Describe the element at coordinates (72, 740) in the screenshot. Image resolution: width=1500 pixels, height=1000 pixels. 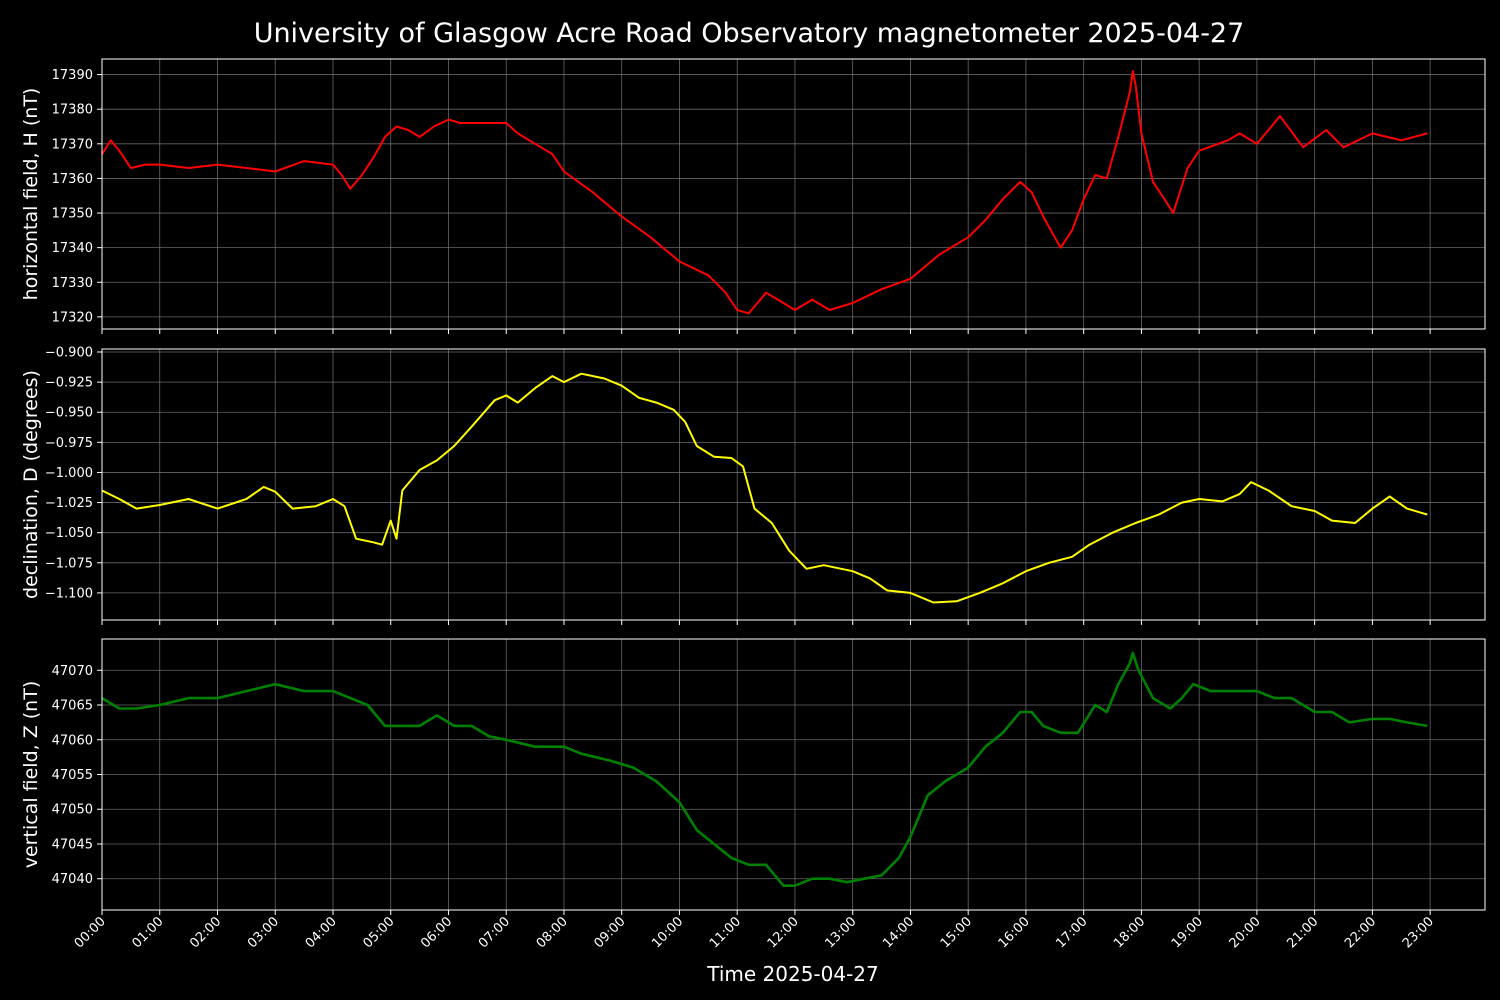
I see `y-tick-label: 47060` at that location.